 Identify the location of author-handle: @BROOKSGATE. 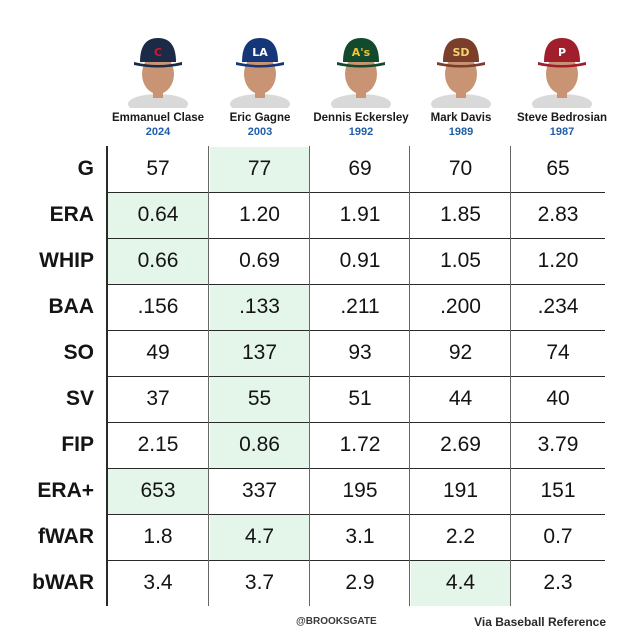
(336, 621).